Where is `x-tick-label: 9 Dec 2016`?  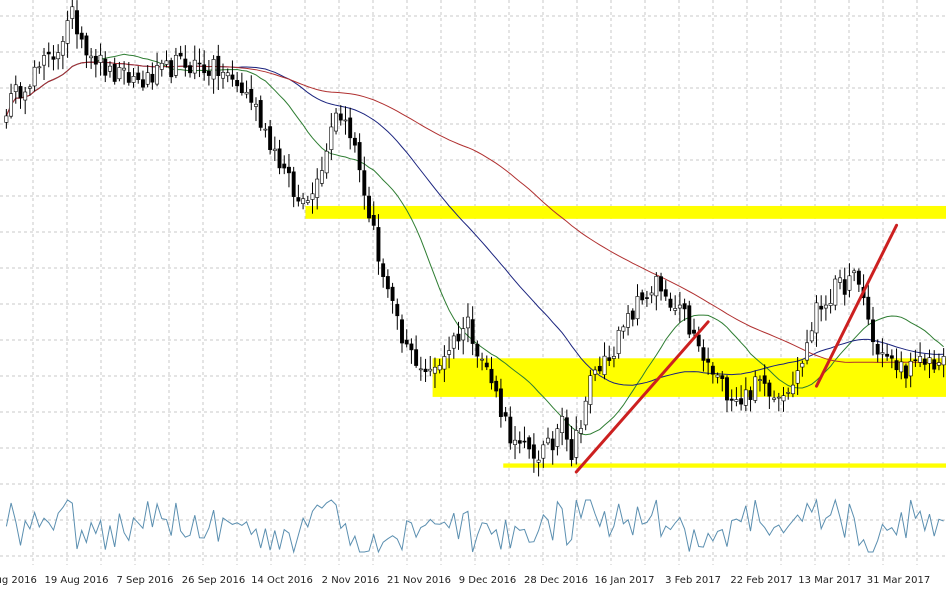 x-tick-label: 9 Dec 2016 is located at coordinates (488, 580).